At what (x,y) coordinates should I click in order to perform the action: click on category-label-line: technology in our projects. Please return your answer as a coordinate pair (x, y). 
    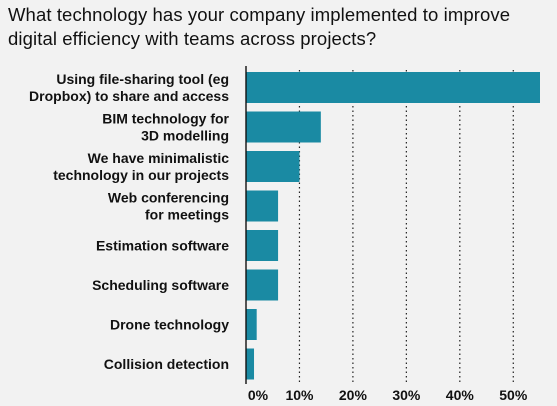
    Looking at the image, I should click on (141, 175).